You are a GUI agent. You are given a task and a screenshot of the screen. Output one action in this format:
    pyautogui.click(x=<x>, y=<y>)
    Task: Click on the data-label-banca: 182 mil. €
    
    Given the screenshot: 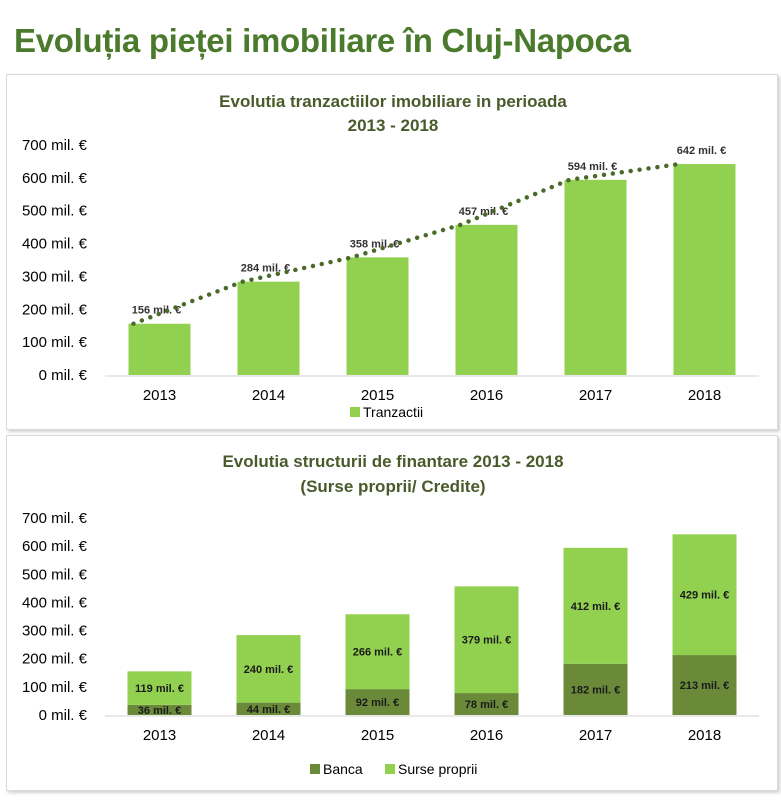 What is the action you would take?
    pyautogui.click(x=596, y=690)
    